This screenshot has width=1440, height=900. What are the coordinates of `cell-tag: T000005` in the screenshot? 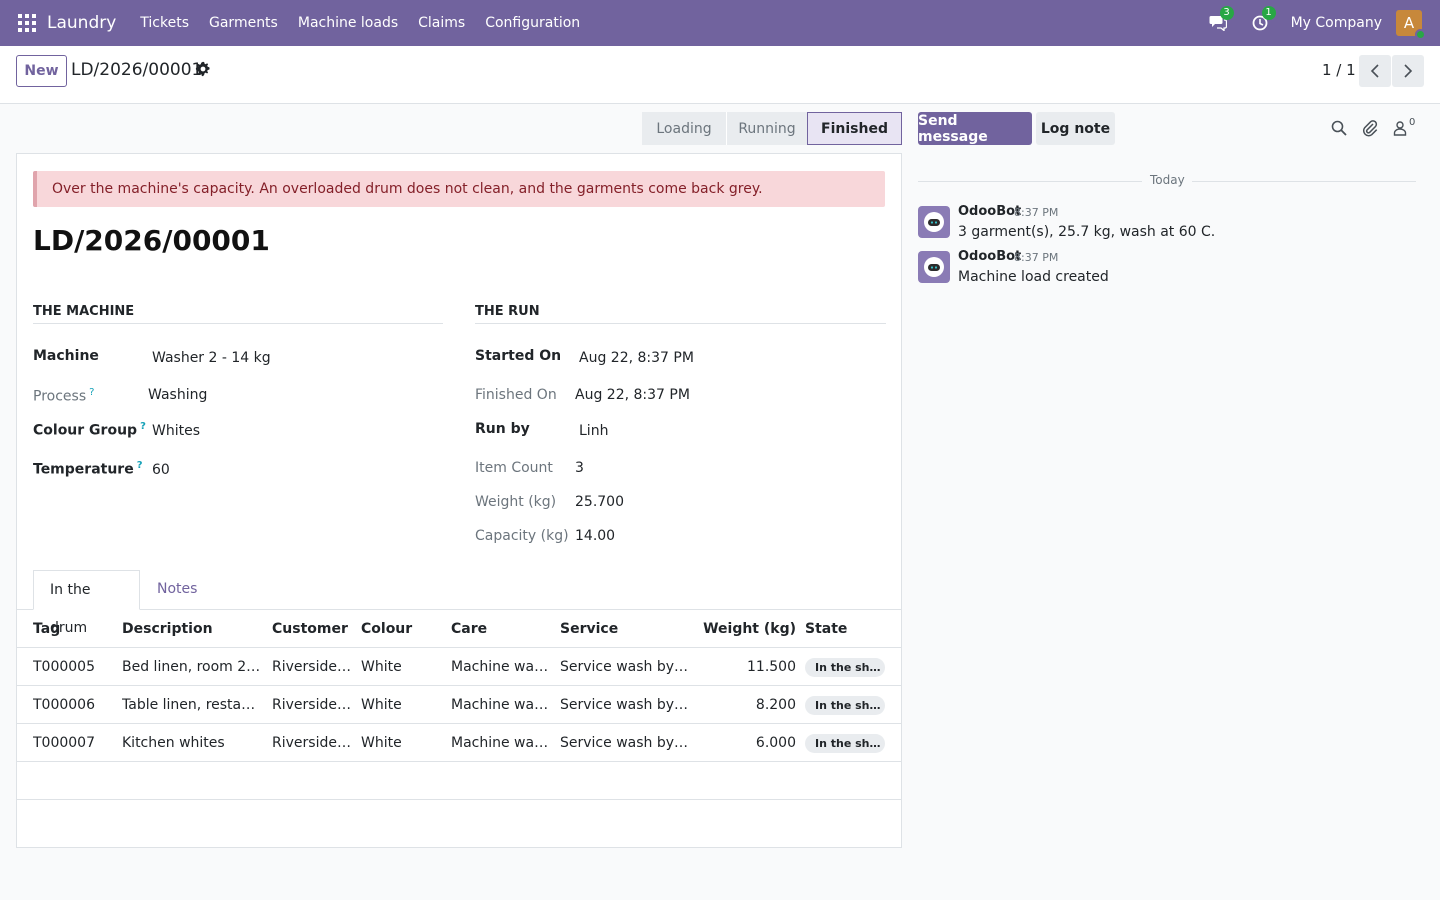 It's located at (64, 667).